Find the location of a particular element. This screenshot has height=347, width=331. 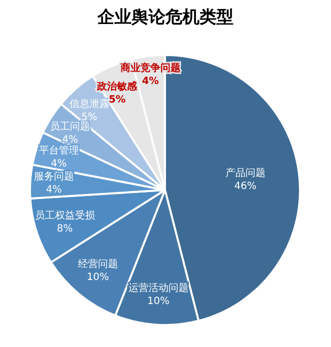

slice-label: 信息泄露 is located at coordinates (89, 104).